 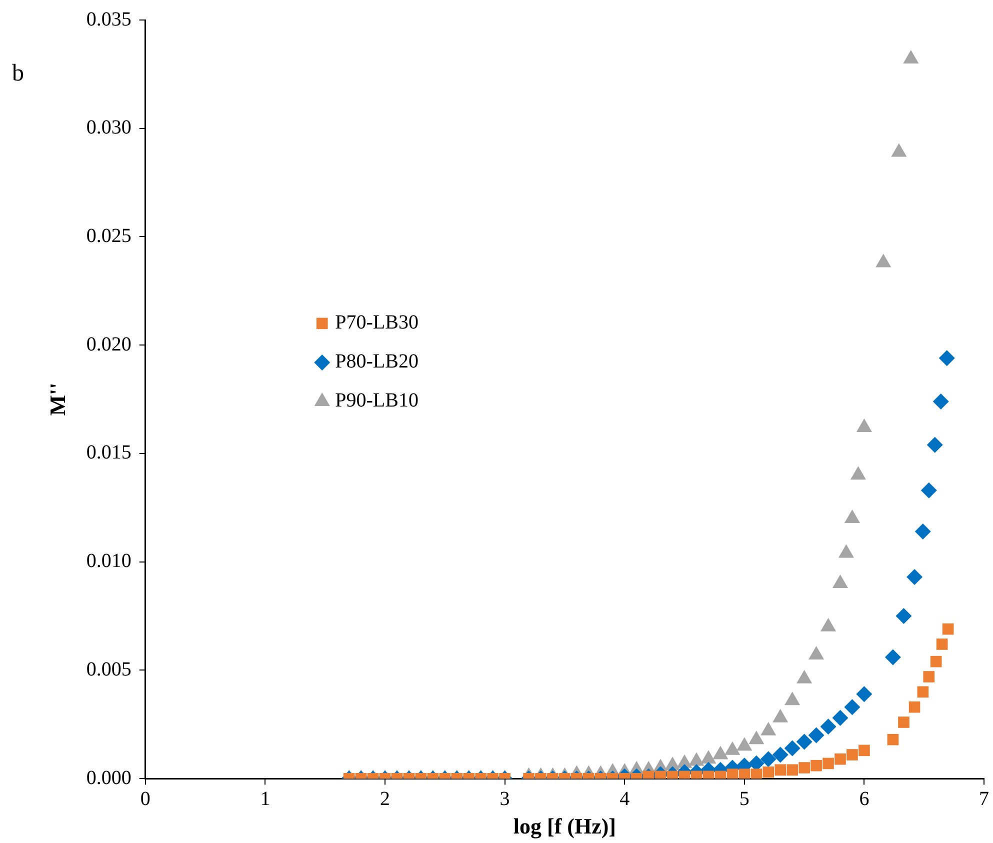 I want to click on y-tick-label: 0.035, so click(x=109, y=19).